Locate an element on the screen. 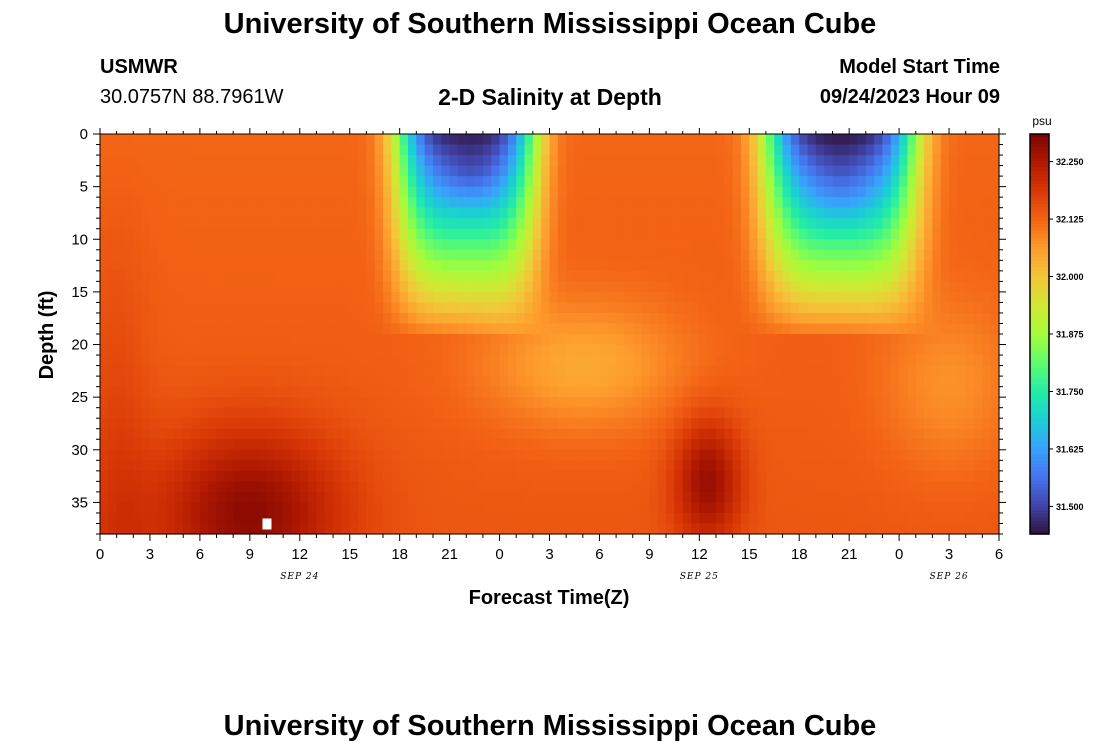 Image resolution: width=1100 pixels, height=750 pixels. y-tick-label: 10 is located at coordinates (79, 239).